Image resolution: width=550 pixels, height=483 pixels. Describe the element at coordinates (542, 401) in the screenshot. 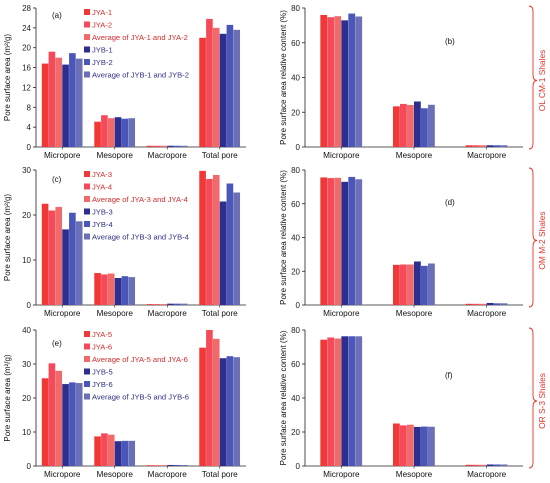

I see `row-label: OR S-3 Shales` at that location.